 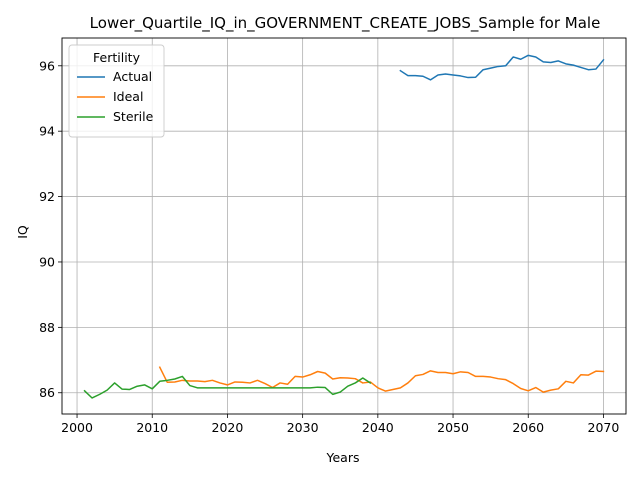 What do you see at coordinates (47, 327) in the screenshot?
I see `y-tick-label: 88` at bounding box center [47, 327].